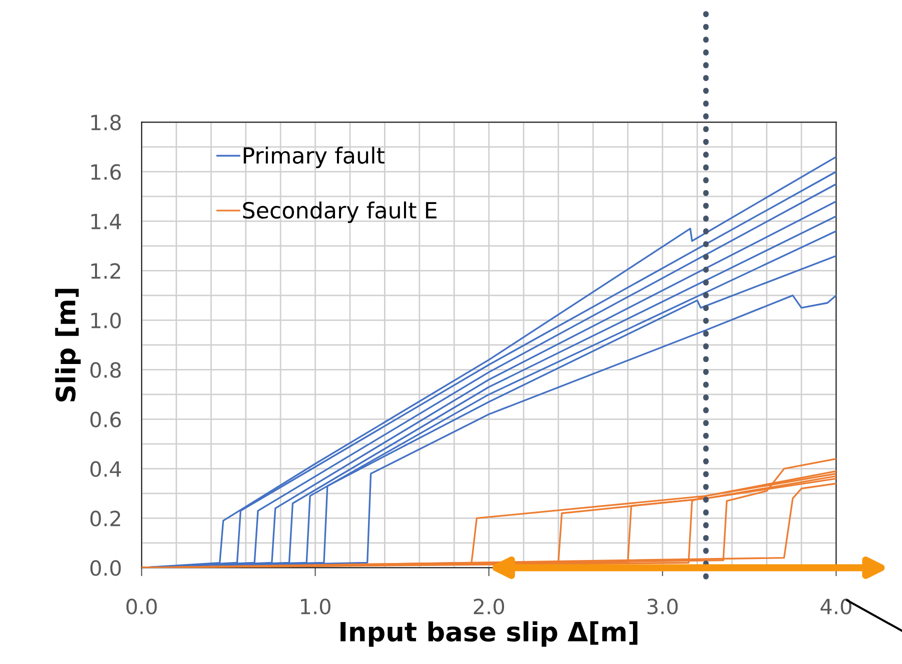 This screenshot has height=664, width=902. Describe the element at coordinates (489, 606) in the screenshot. I see `x-tick-label: 2.0` at that location.